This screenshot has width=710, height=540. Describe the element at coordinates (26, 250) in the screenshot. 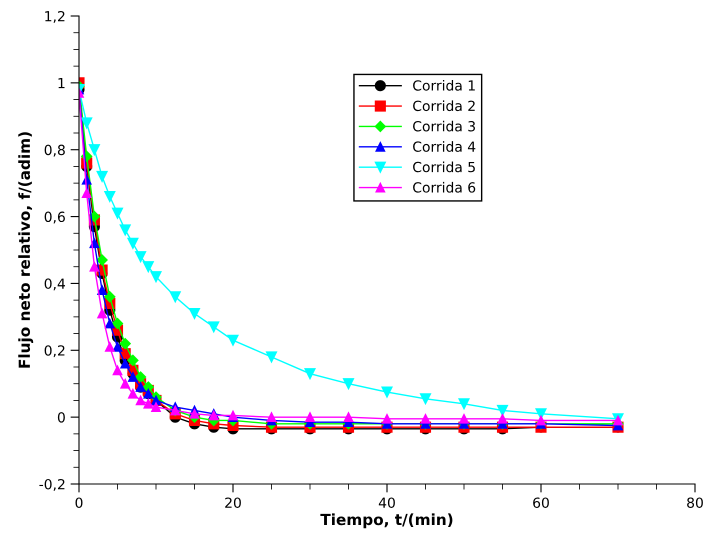

I see `y-axis-title: Flujo neto relativo, f/(adim)` at that location.